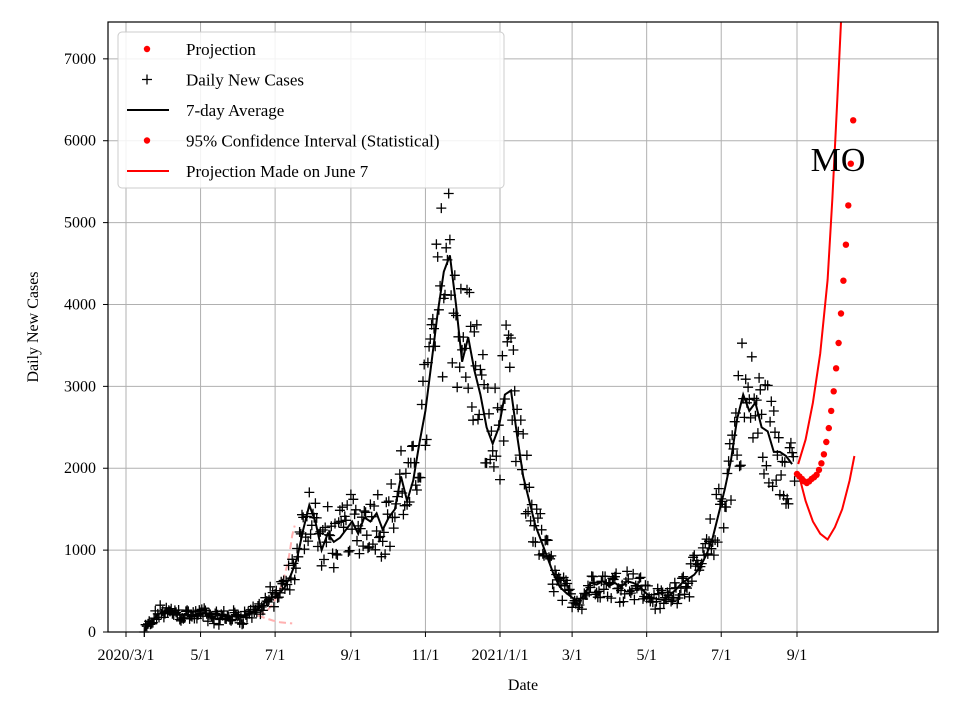 The height and width of the screenshot is (720, 960). I want to click on legend-label: Daily New Cases, so click(245, 80).